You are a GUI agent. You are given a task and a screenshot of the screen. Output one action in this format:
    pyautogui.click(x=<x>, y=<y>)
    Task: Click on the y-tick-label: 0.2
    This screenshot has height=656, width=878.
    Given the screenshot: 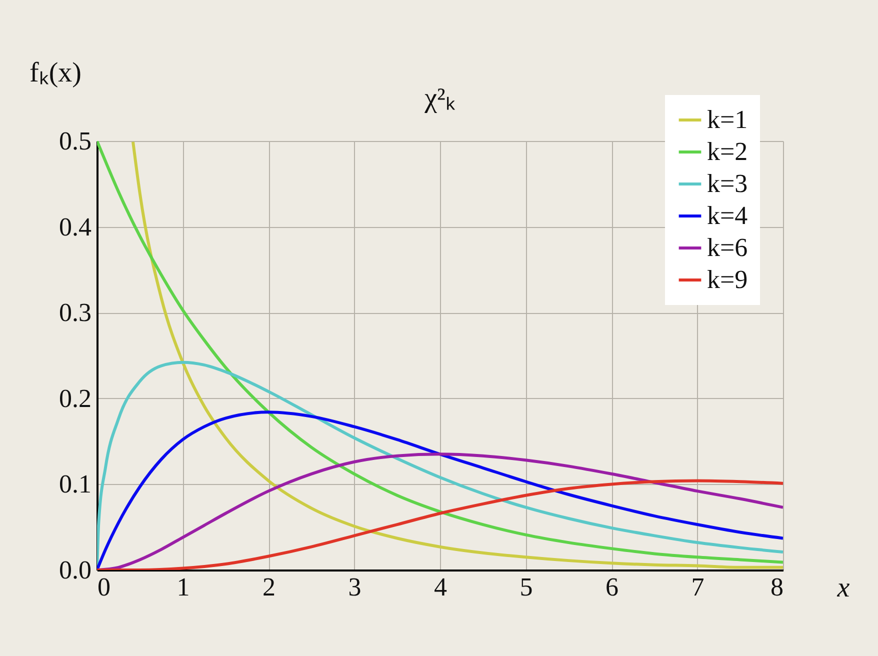 What is the action you would take?
    pyautogui.click(x=75, y=398)
    